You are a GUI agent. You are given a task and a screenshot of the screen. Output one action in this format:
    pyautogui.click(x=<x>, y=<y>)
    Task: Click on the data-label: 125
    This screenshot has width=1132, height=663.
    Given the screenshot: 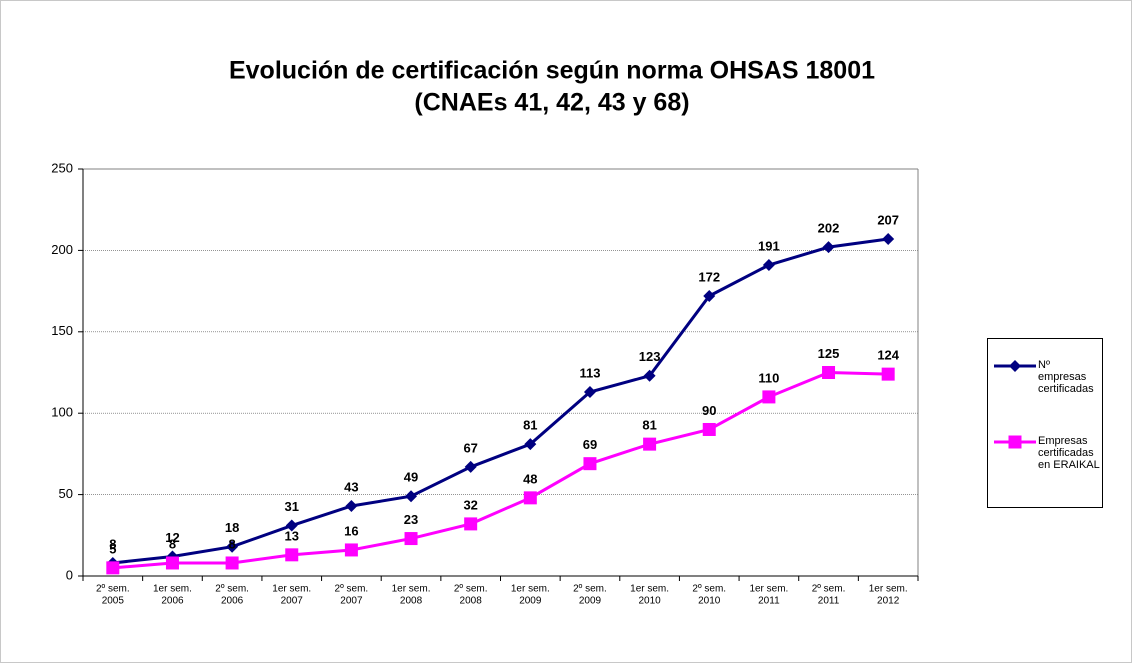 What is the action you would take?
    pyautogui.click(x=829, y=353)
    